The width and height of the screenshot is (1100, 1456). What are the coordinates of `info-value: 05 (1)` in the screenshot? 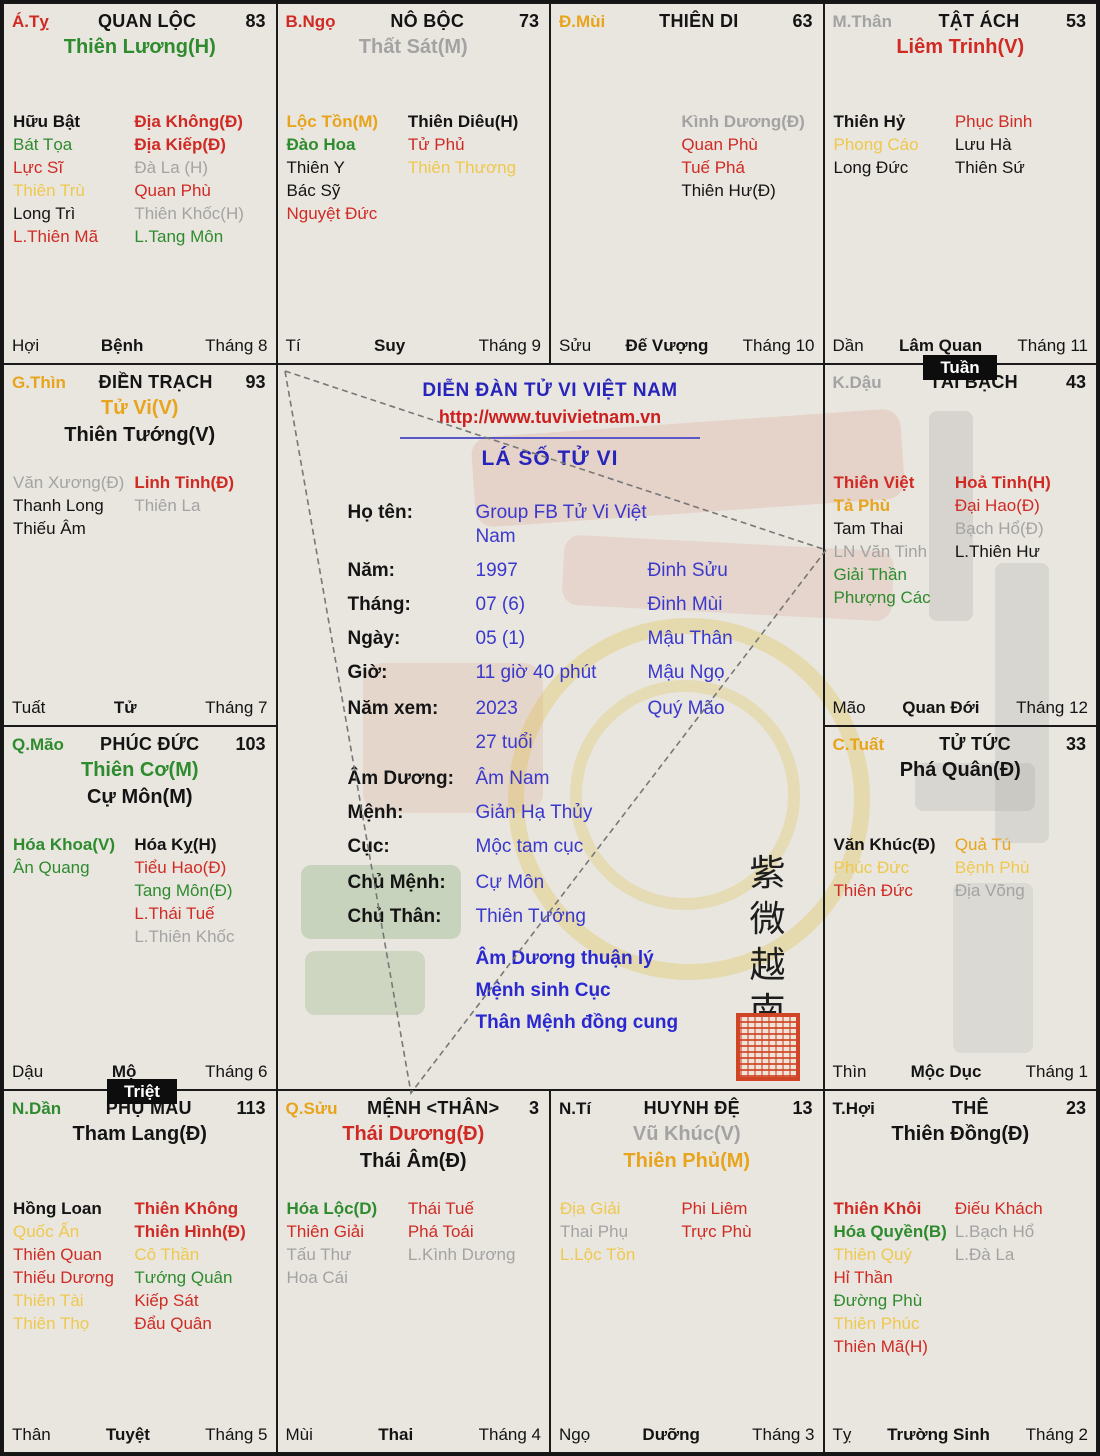 It's located at (500, 638).